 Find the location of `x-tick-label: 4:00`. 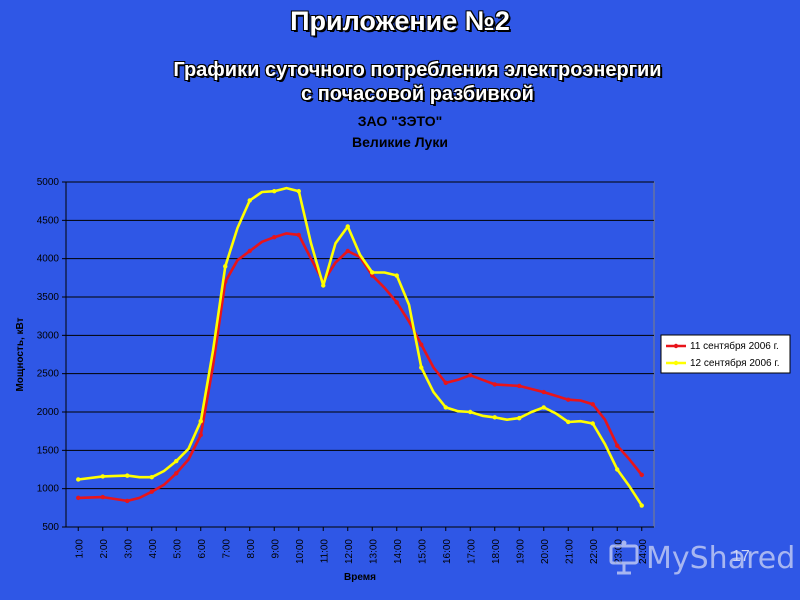

x-tick-label: 4:00 is located at coordinates (153, 549).